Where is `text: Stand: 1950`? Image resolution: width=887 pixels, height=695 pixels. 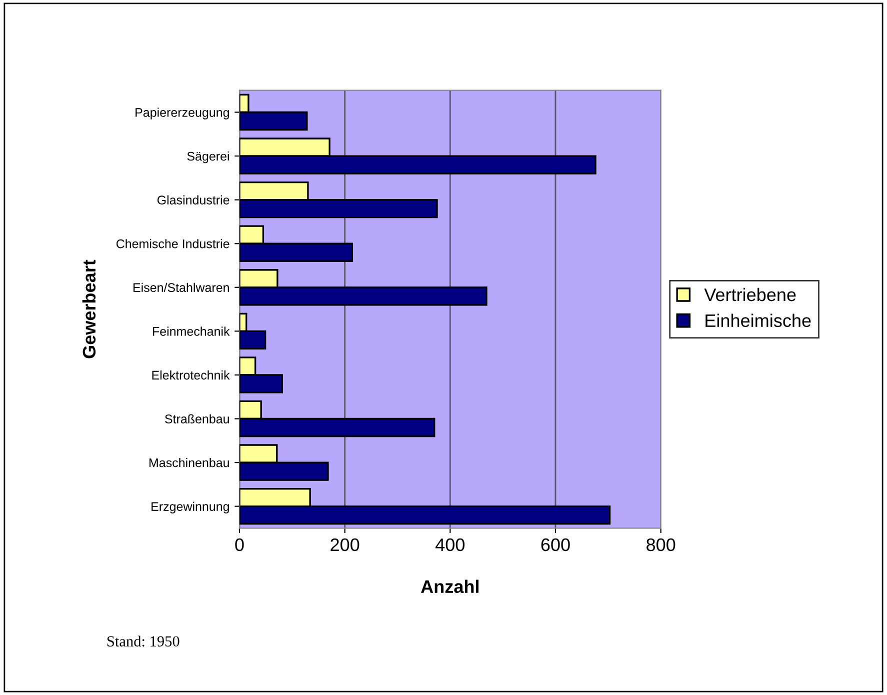
text: Stand: 1950 is located at coordinates (143, 641).